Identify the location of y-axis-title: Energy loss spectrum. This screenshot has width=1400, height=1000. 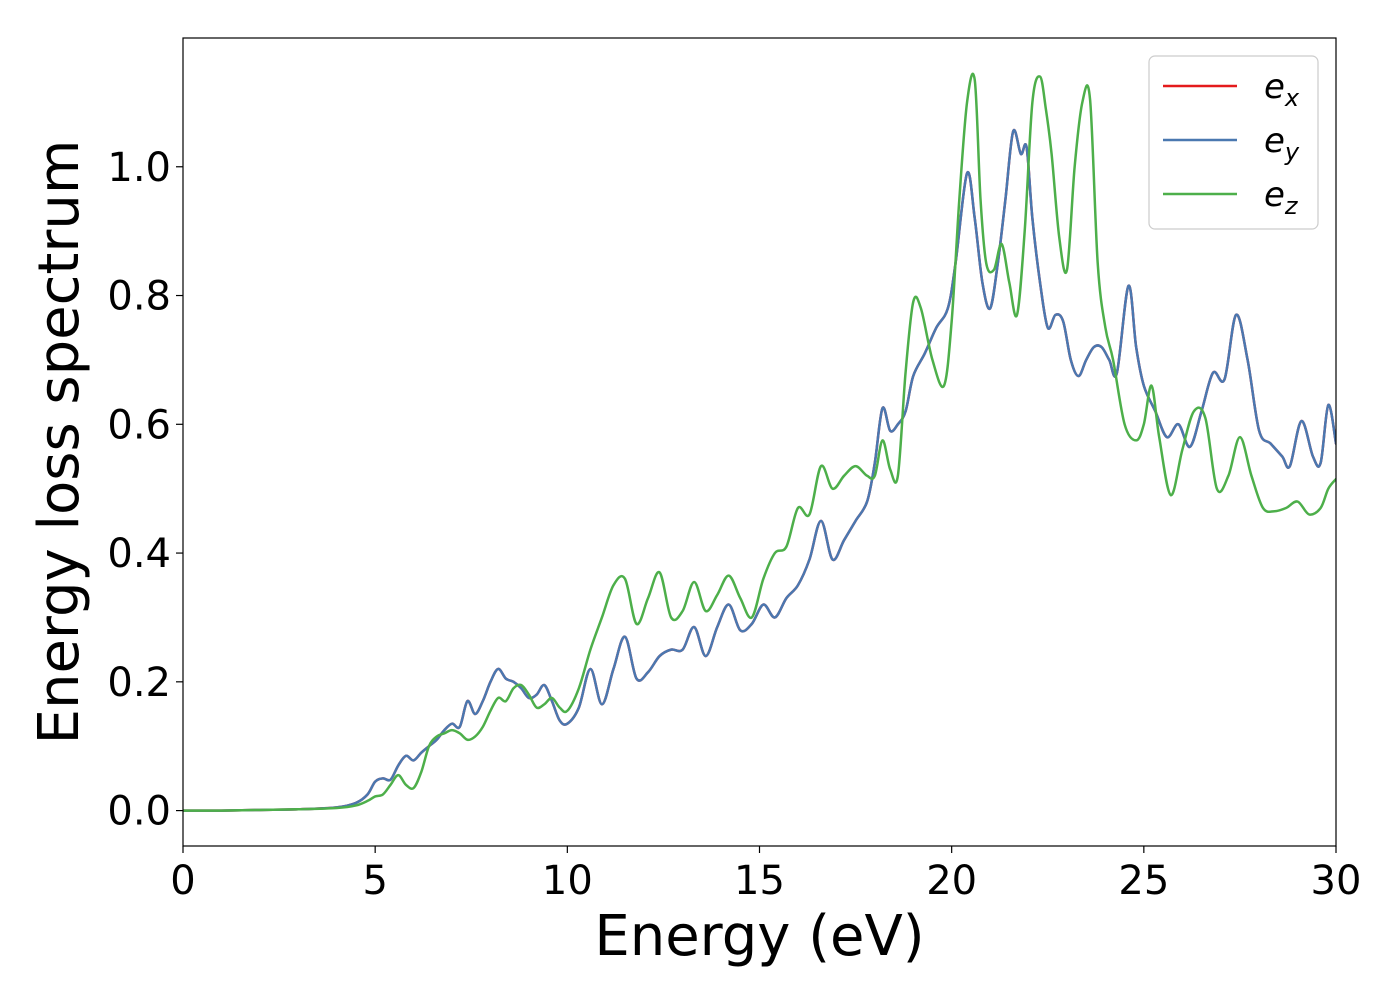
(59, 442).